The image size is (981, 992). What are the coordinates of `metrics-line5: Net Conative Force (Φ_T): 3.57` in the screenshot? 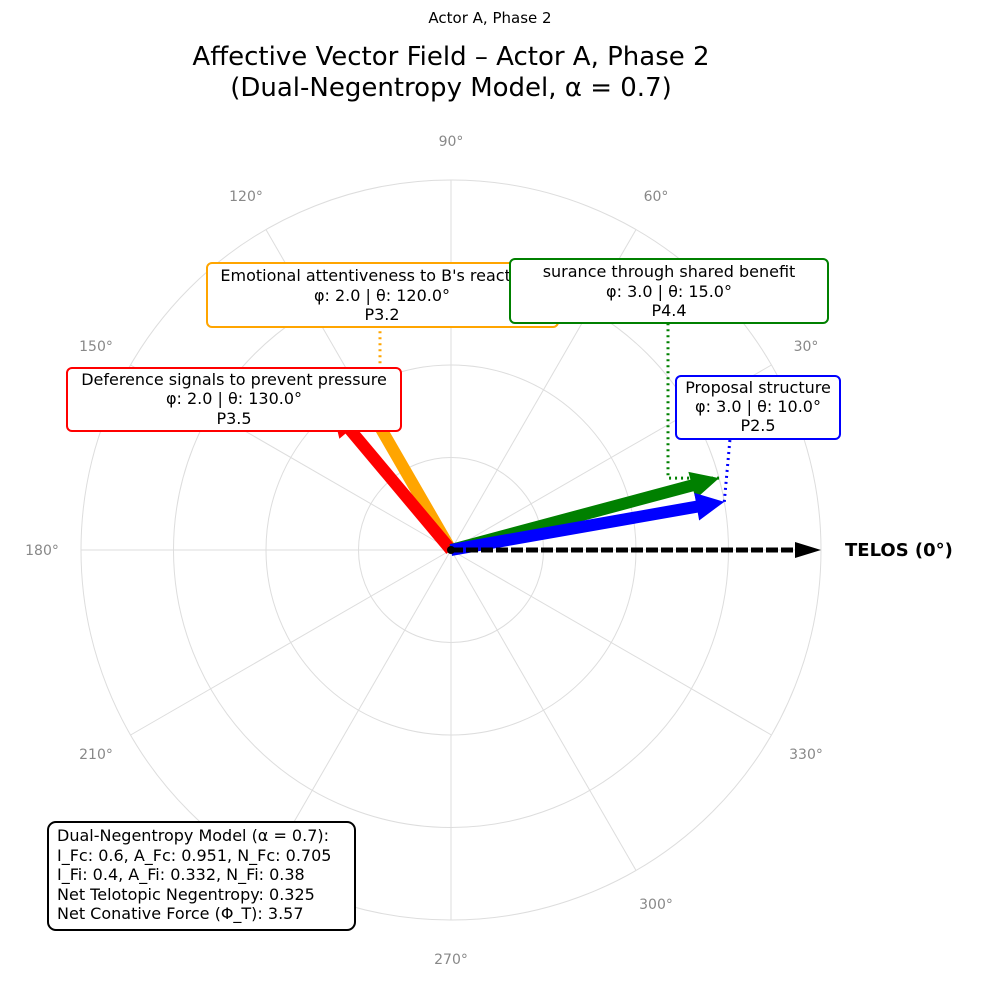 It's located at (180, 914).